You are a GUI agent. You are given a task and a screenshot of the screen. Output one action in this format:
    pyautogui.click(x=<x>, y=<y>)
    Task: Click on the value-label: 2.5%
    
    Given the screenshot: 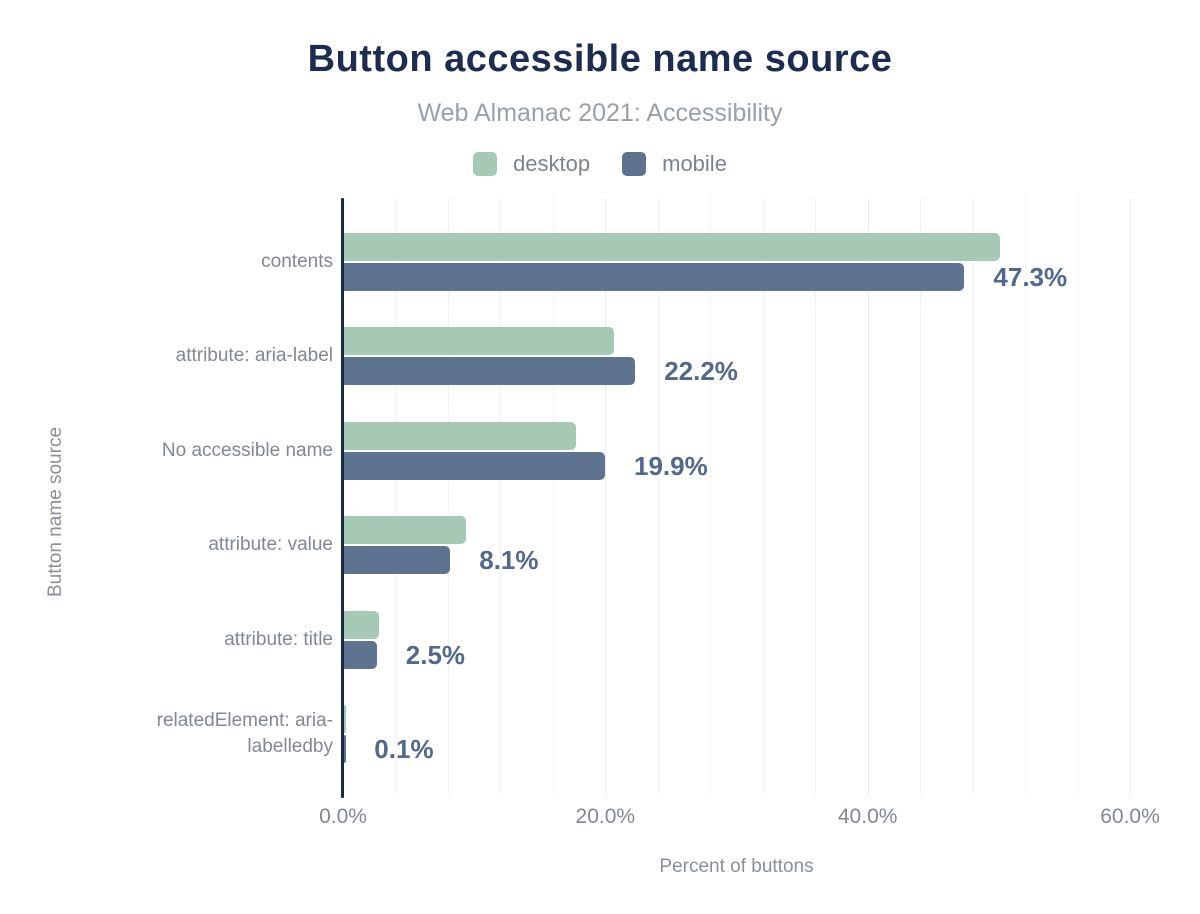 What is the action you would take?
    pyautogui.click(x=435, y=654)
    